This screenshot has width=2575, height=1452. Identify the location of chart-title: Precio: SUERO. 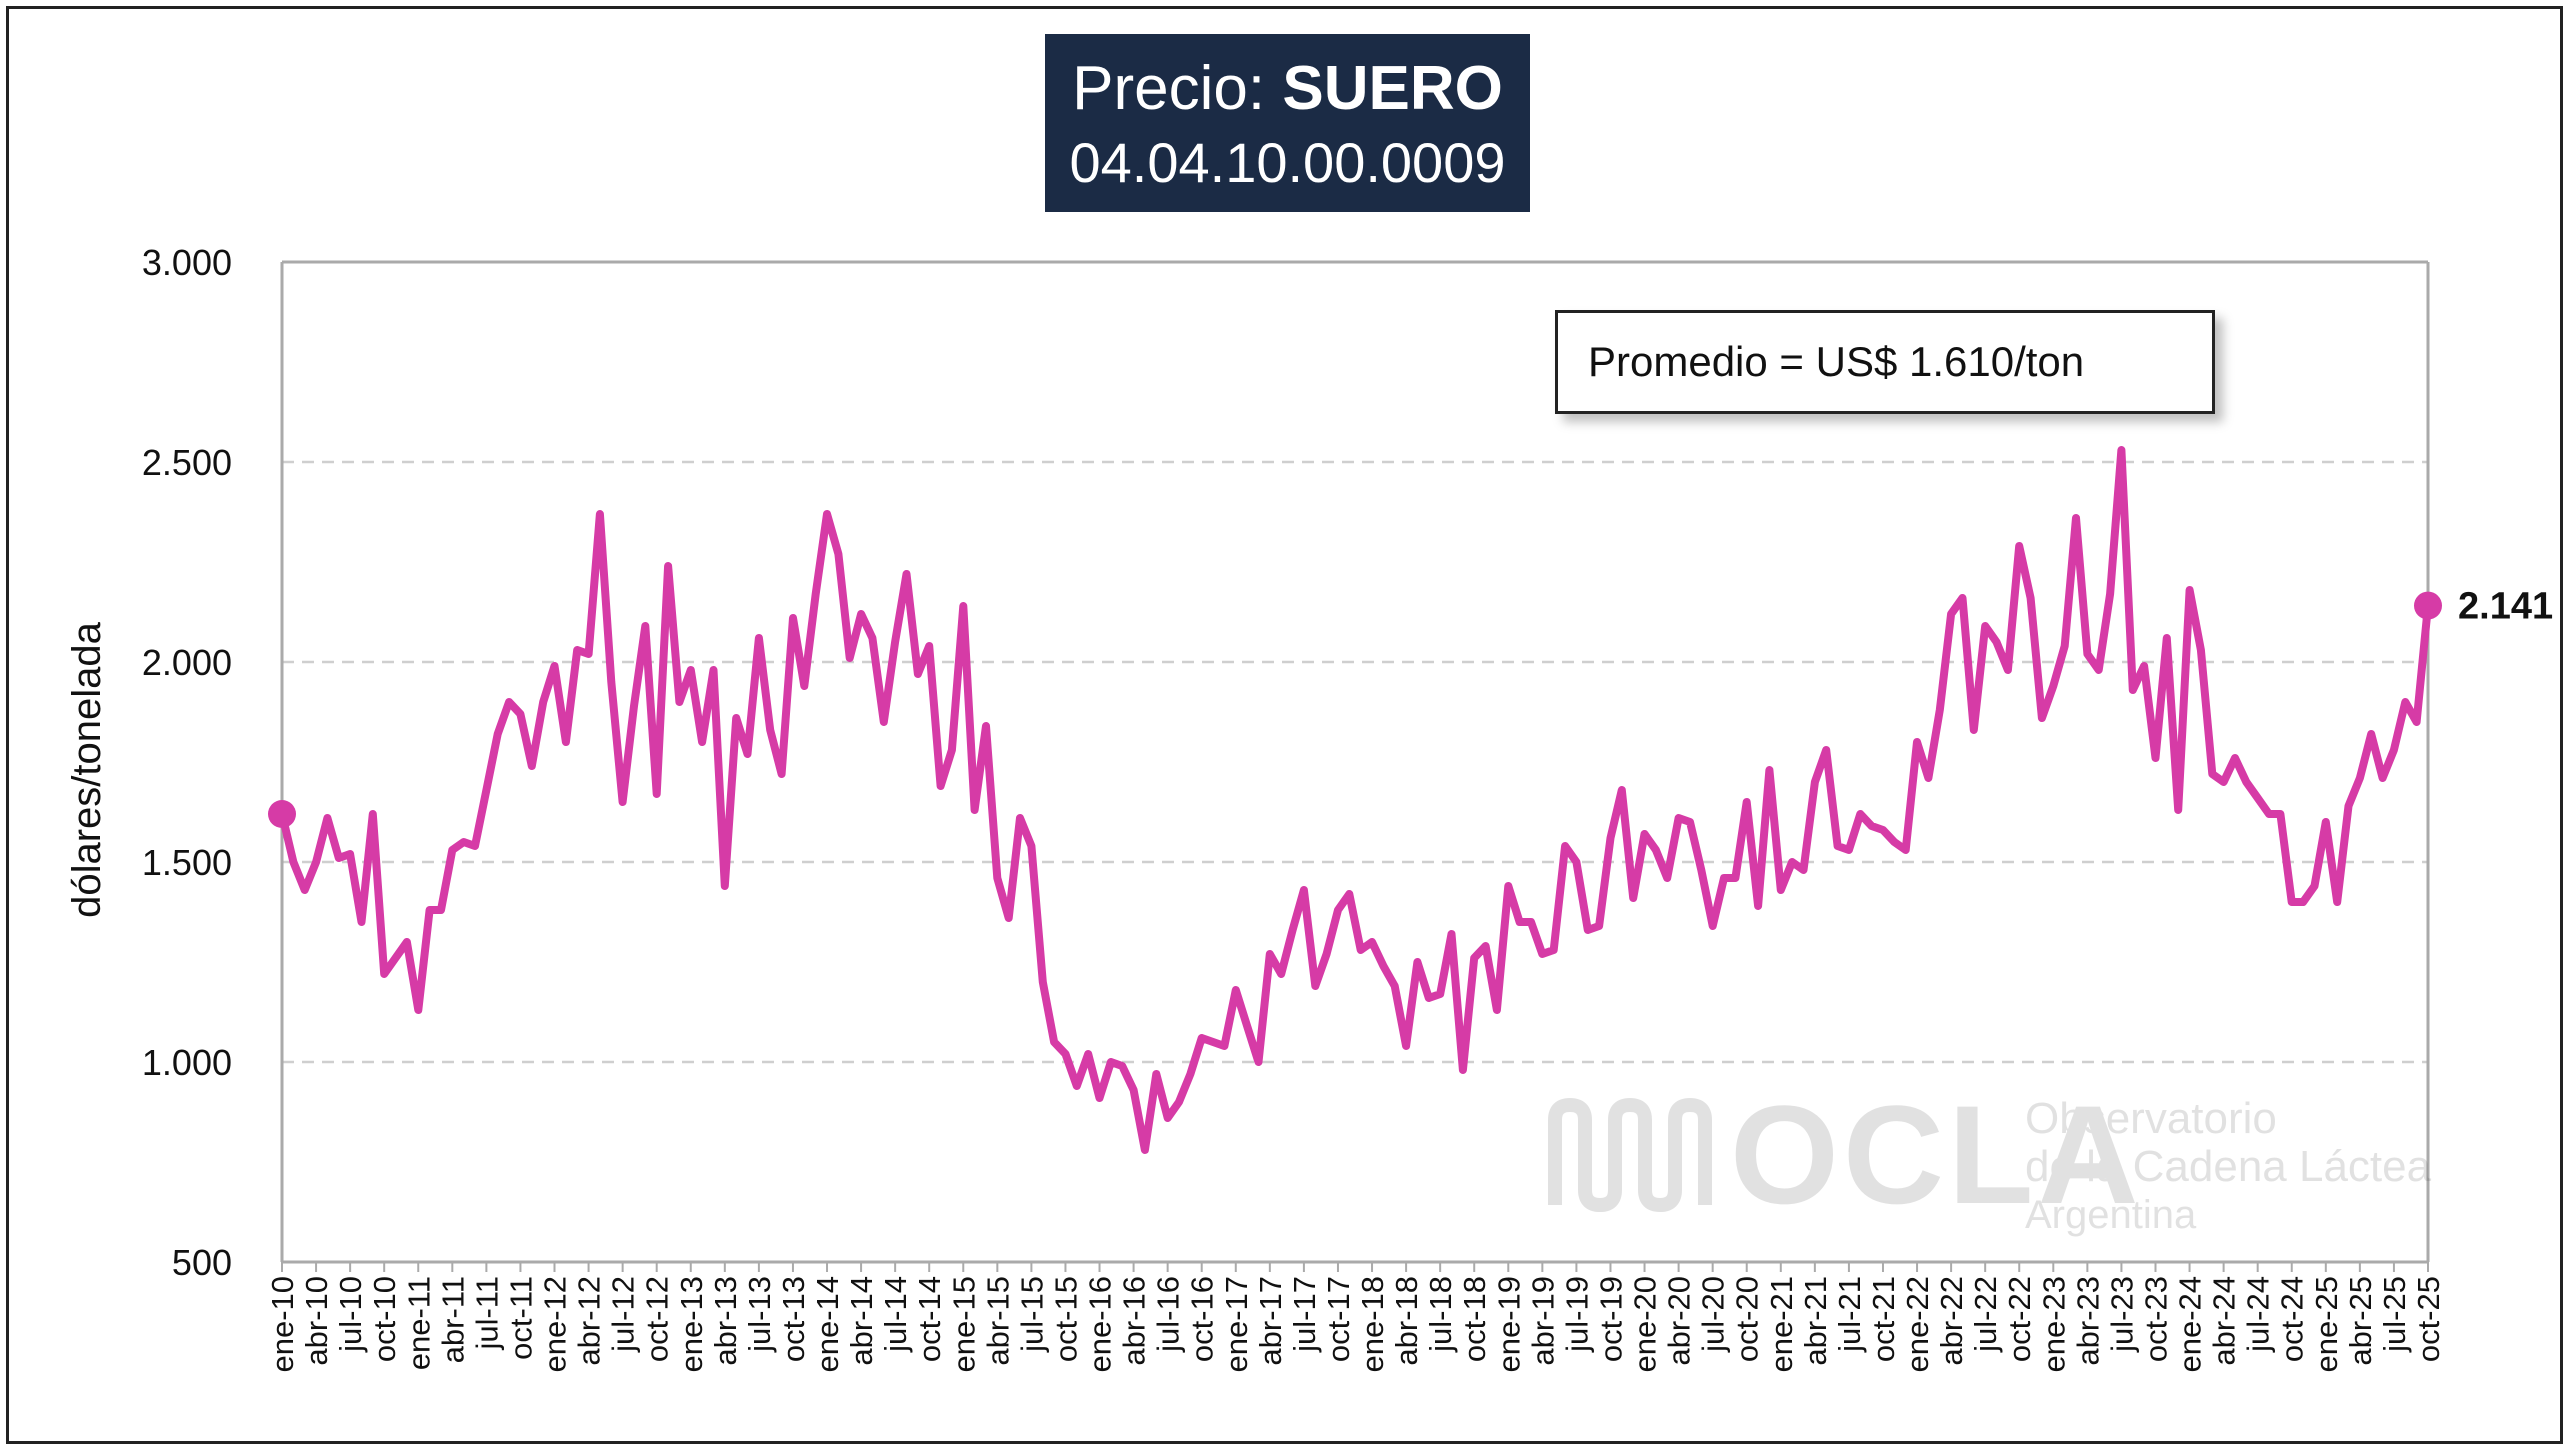
(1287, 89).